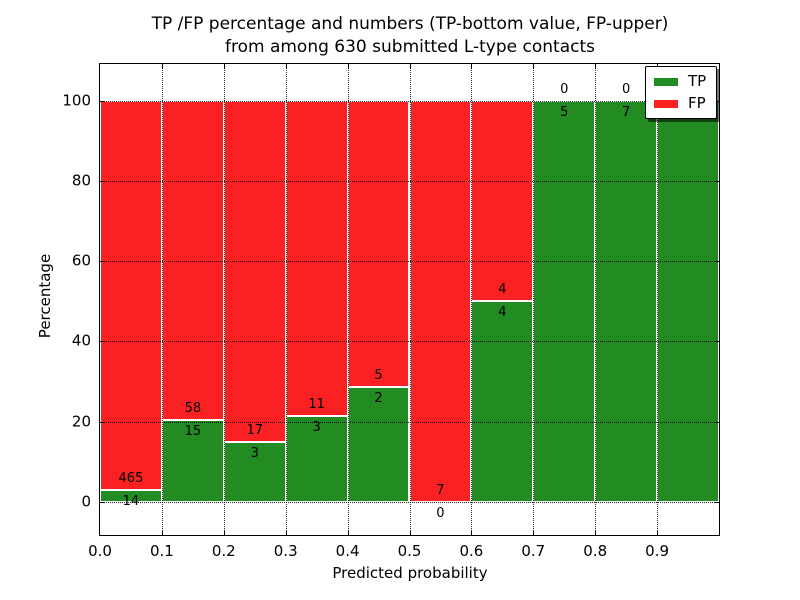 The image size is (800, 600). I want to click on bar-label-fp: 17, so click(255, 430).